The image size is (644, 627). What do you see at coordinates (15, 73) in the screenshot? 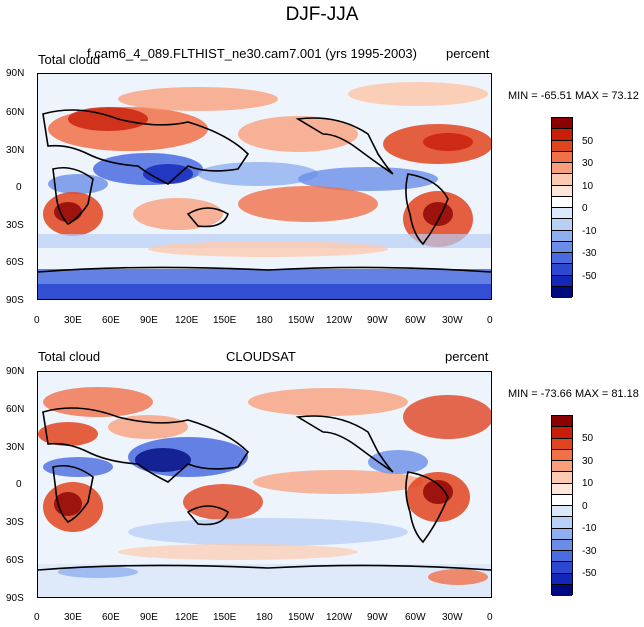
I see `p1-lat-tick: 90N` at bounding box center [15, 73].